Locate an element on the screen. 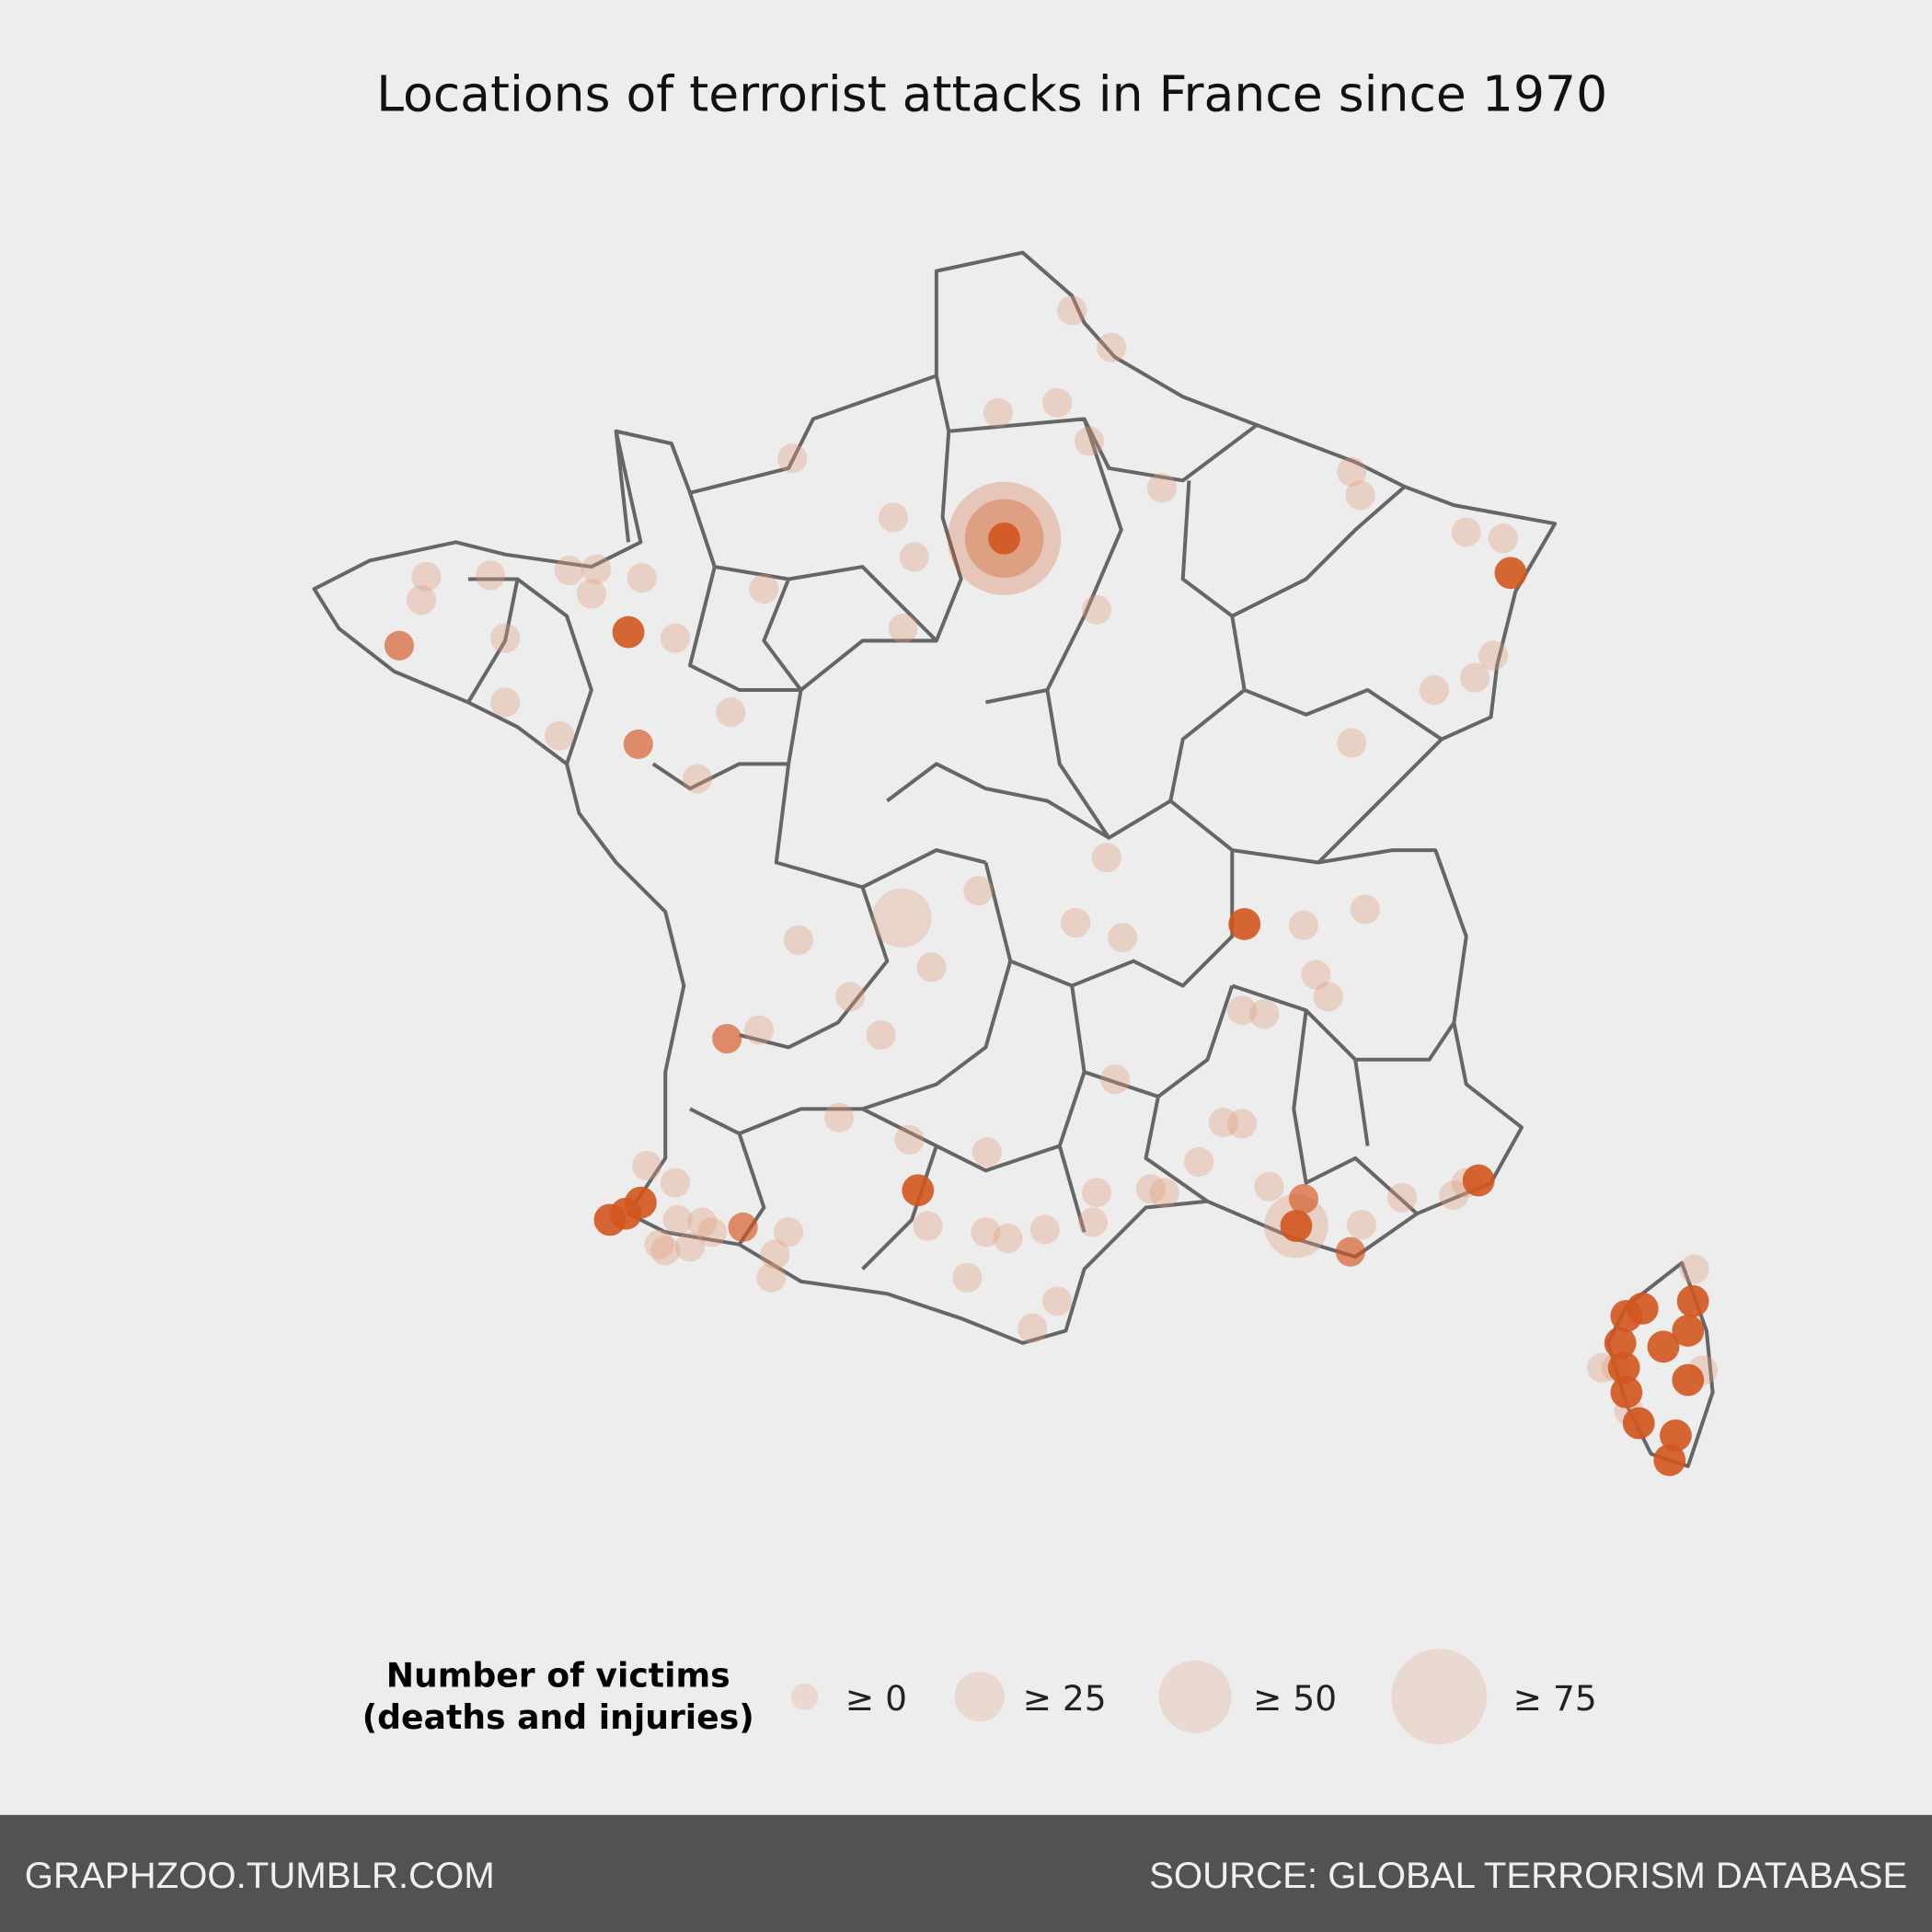  legend-title: Number of victims is located at coordinates (558, 1675).